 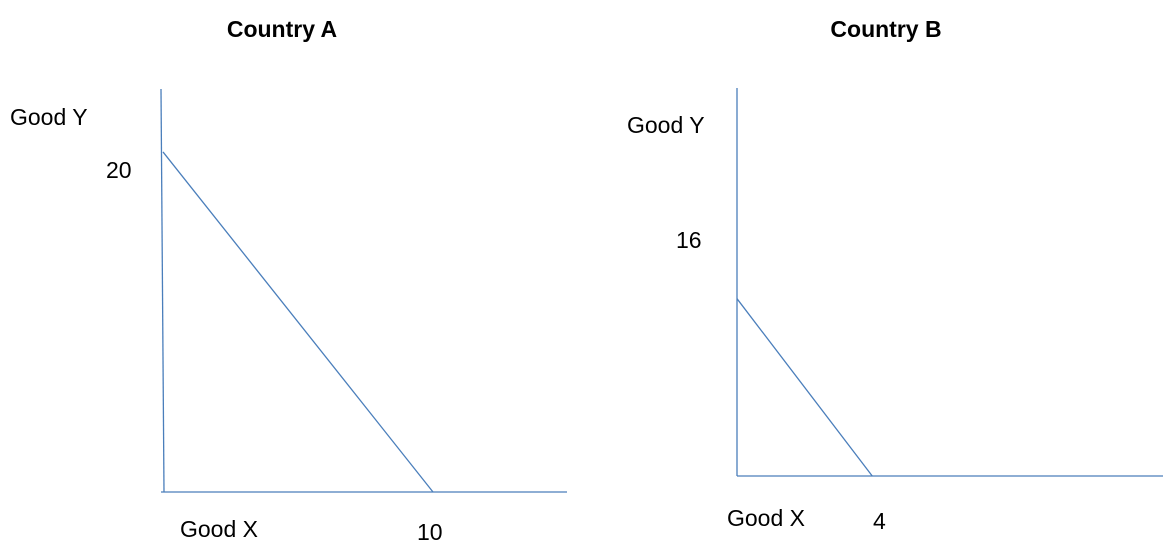 I want to click on country-a-y-intercept-label: 20, so click(x=119, y=170).